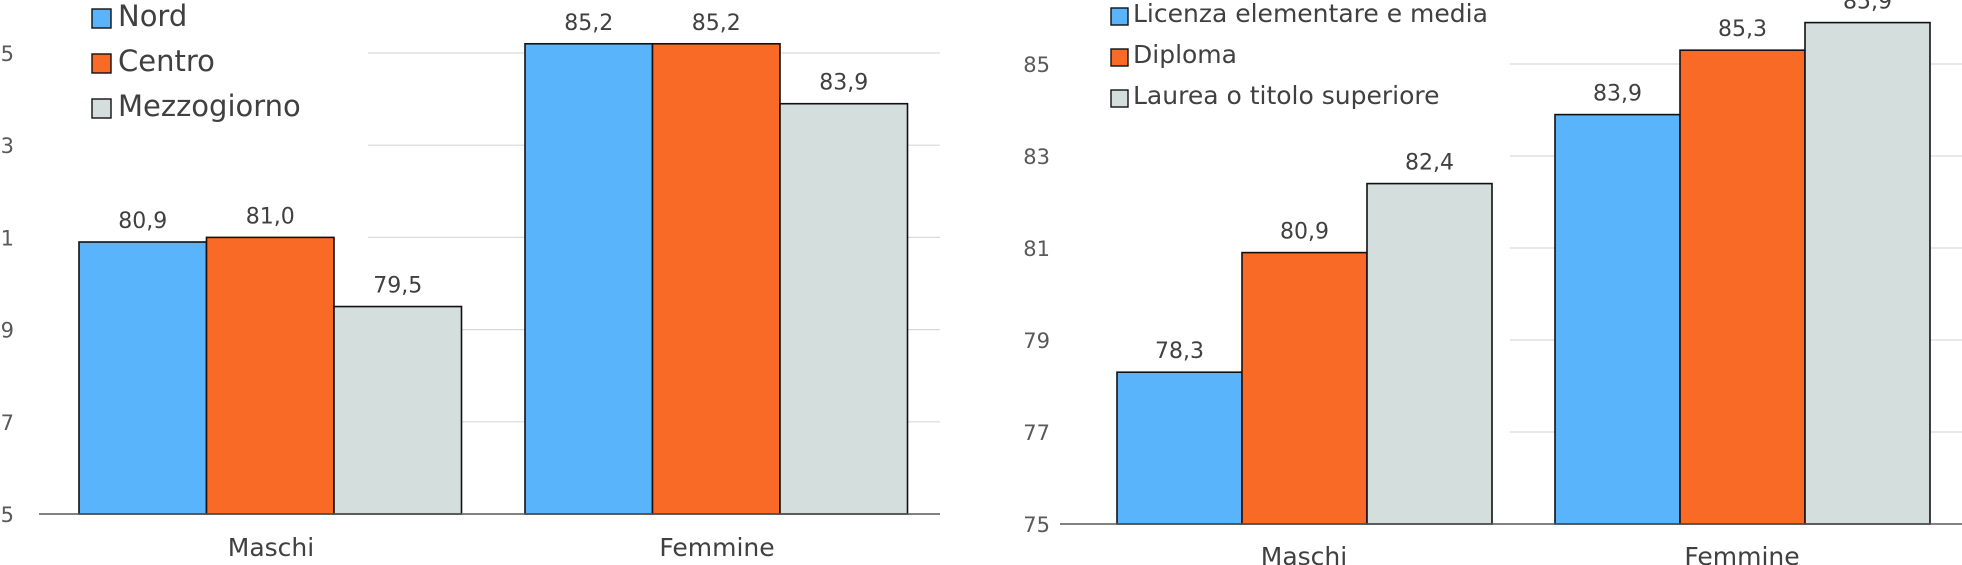  I want to click on data-label: 78,3, so click(1179, 351).